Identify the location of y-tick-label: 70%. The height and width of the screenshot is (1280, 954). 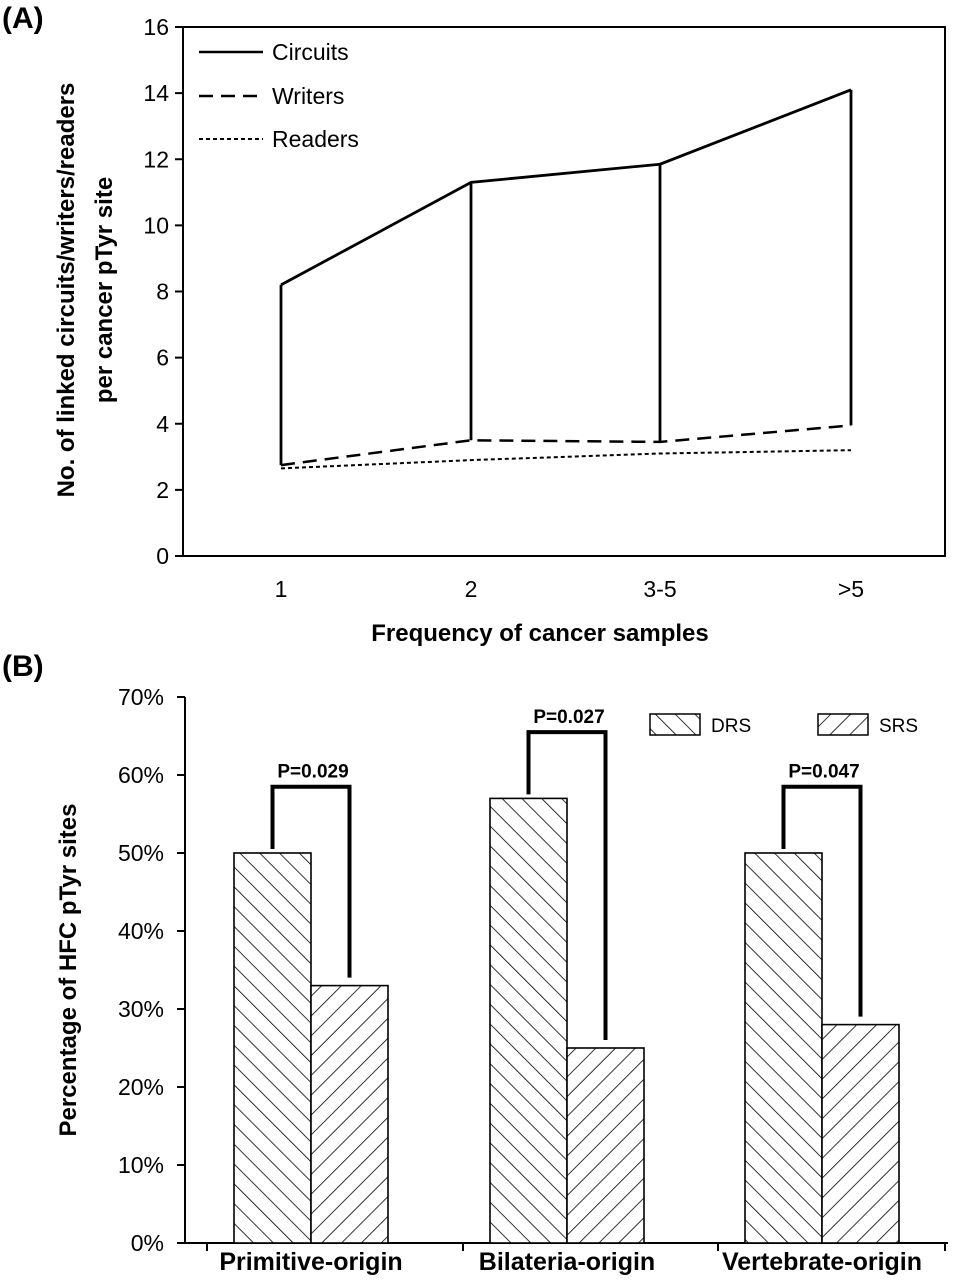
(141, 697).